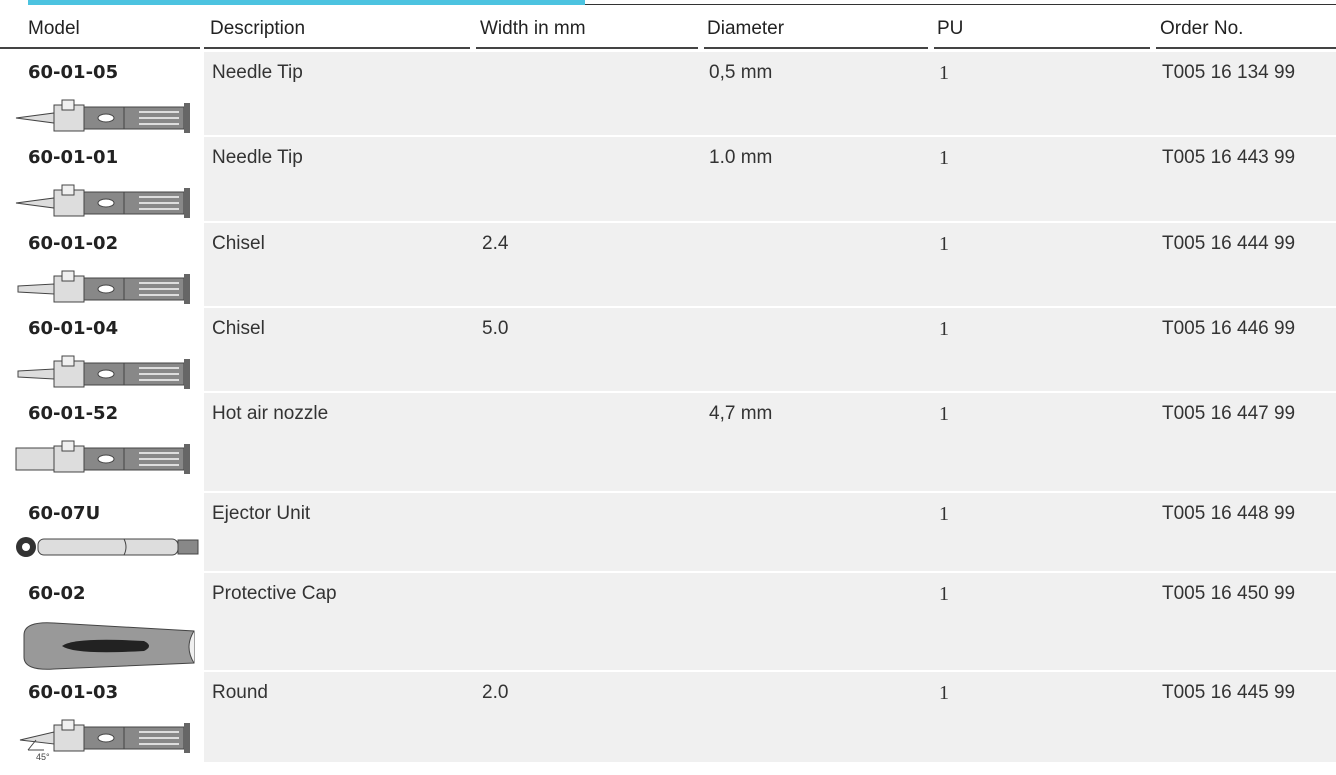 This screenshot has height=775, width=1336. What do you see at coordinates (73, 328) in the screenshot?
I see `model-name: 60-01-04` at bounding box center [73, 328].